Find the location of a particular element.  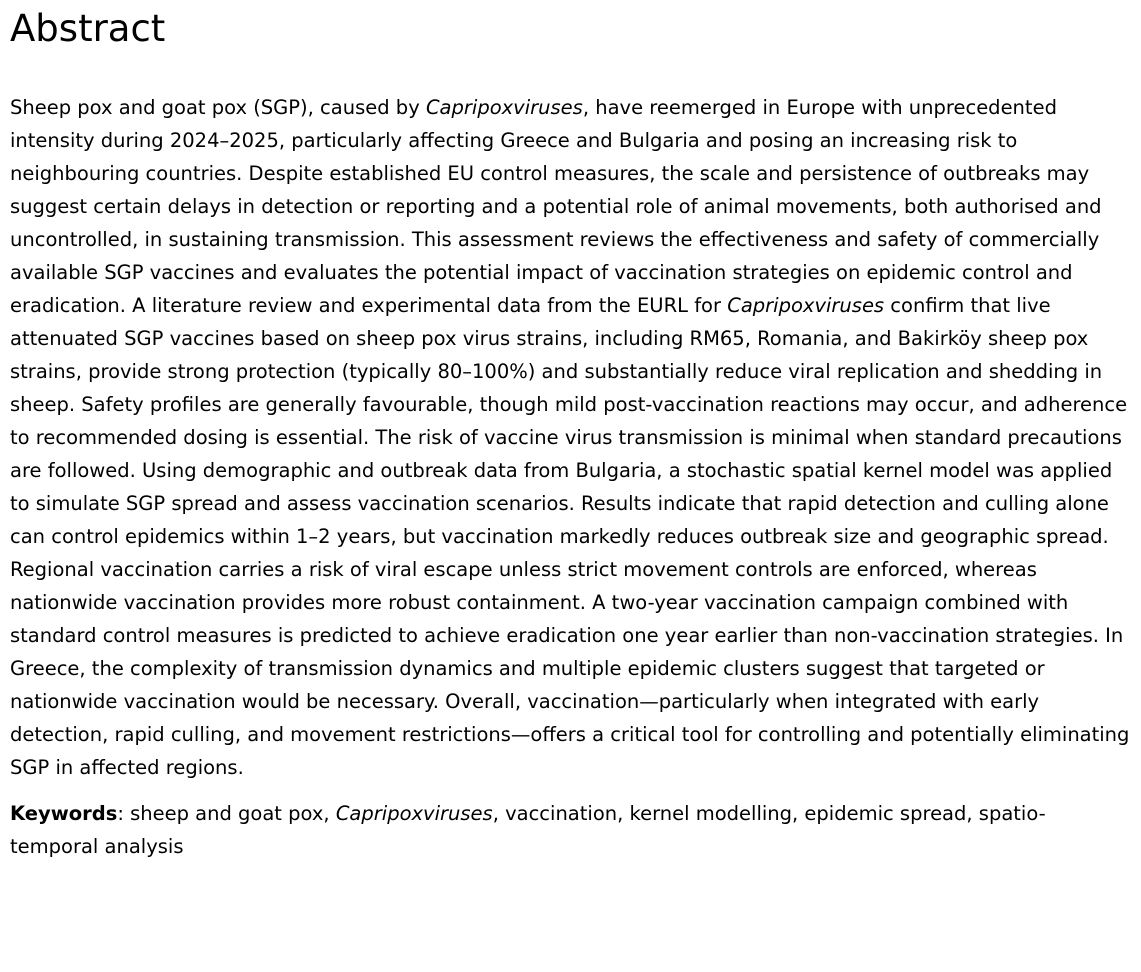

text-run: Sheep pox and goat pox (SGP), caused by is located at coordinates (218, 107).